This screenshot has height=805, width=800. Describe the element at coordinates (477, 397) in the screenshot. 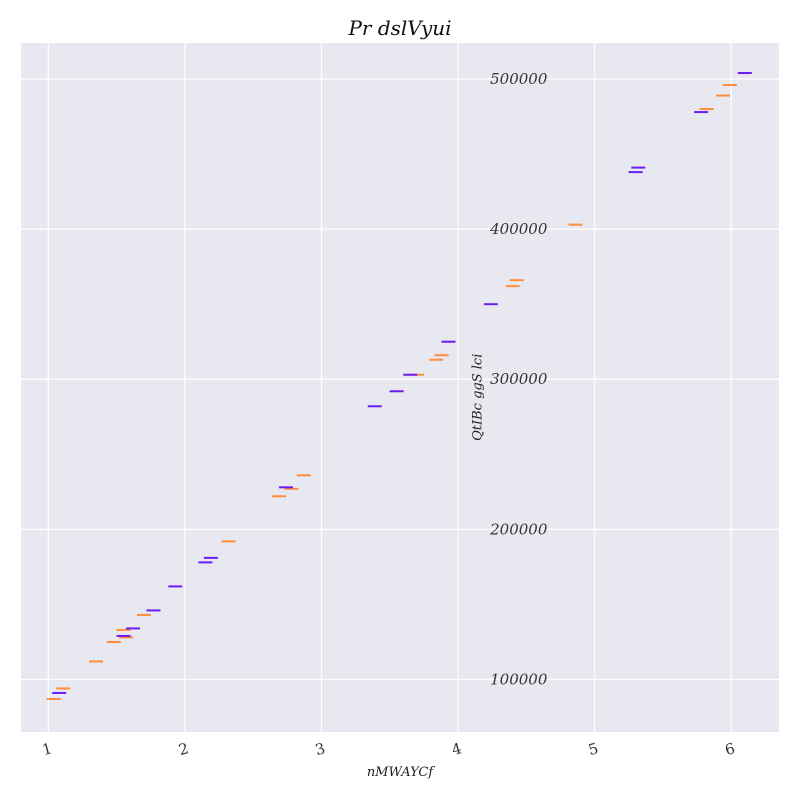

I see `y-axis-label: QtIBc ggS lci` at that location.